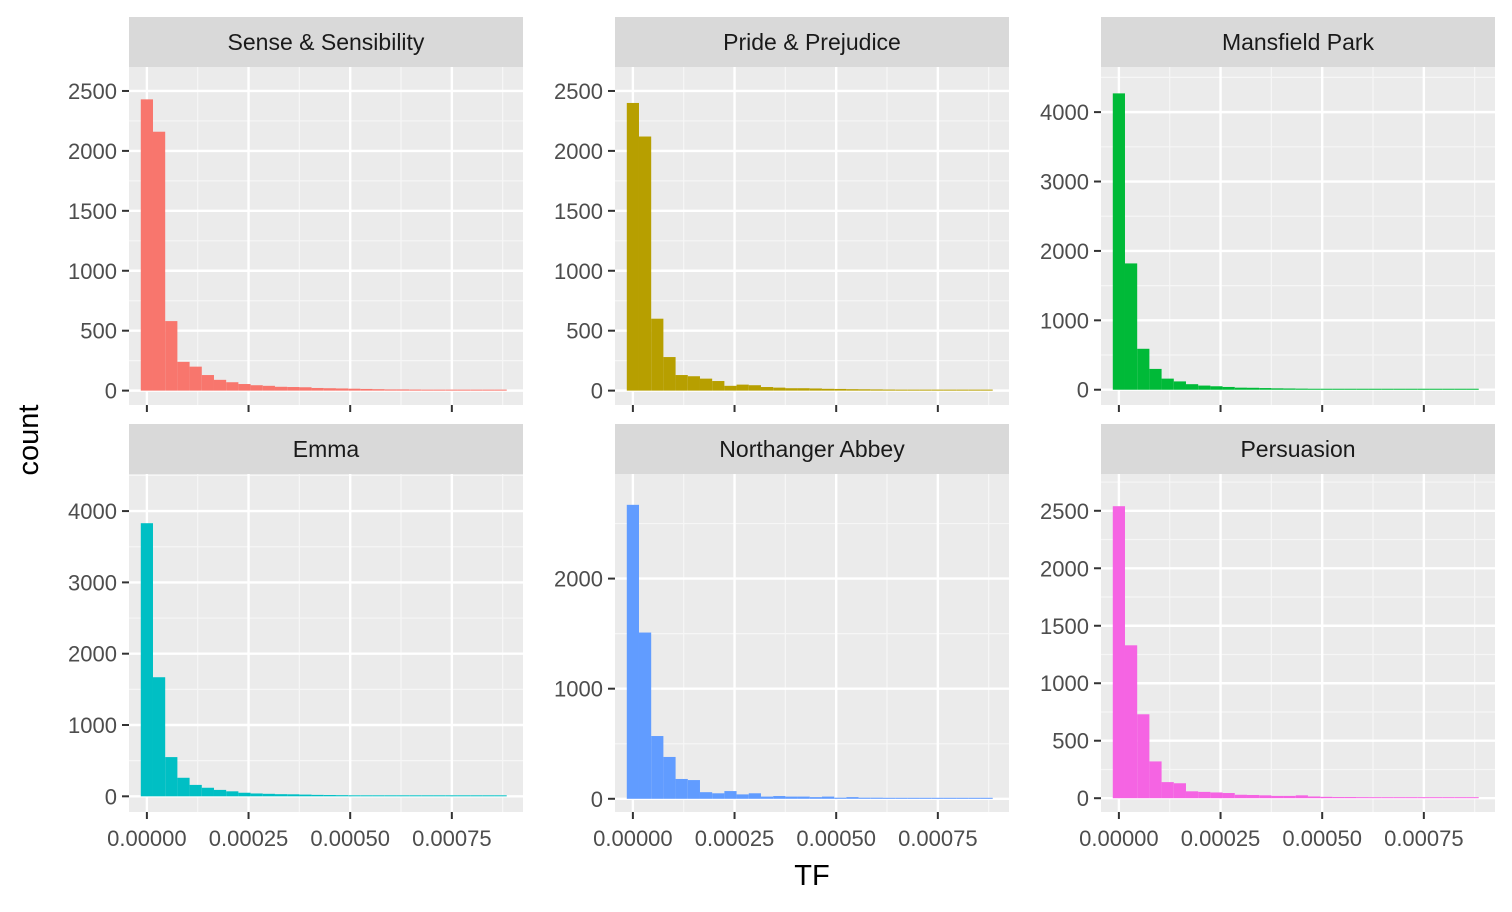 The width and height of the screenshot is (1512, 912). What do you see at coordinates (92, 271) in the screenshot?
I see `y-tick-label: 1000` at bounding box center [92, 271].